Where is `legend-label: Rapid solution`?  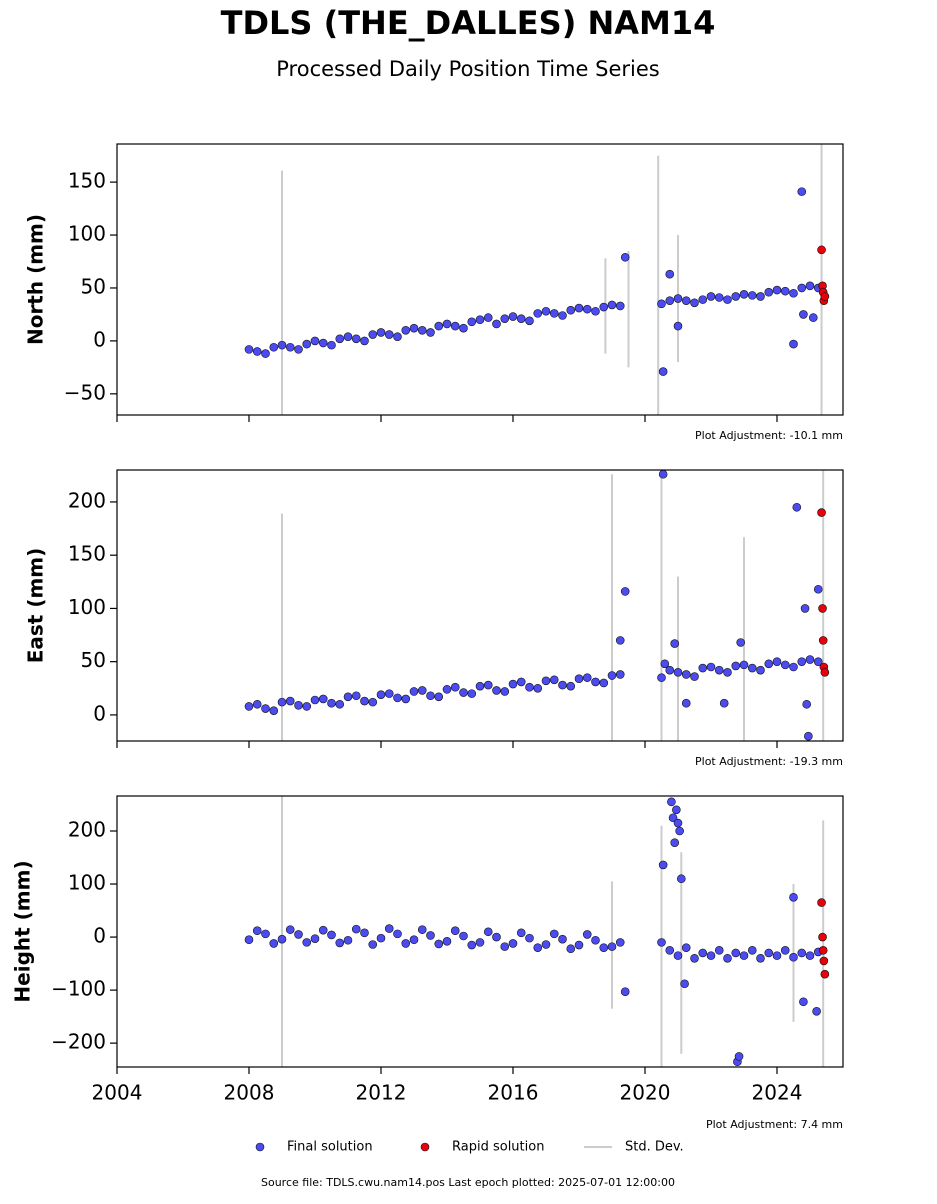
legend-label: Rapid solution is located at coordinates (498, 1147).